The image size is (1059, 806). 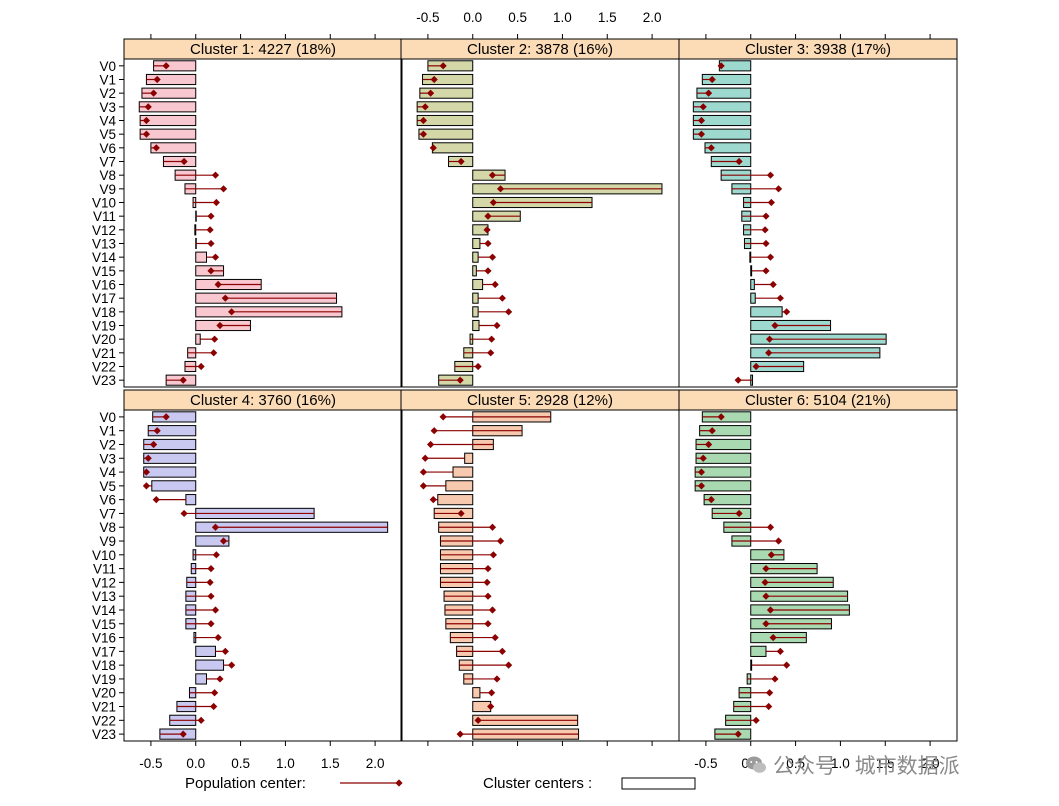 What do you see at coordinates (245, 783) in the screenshot?
I see `legend-population-label: Population center:` at bounding box center [245, 783].